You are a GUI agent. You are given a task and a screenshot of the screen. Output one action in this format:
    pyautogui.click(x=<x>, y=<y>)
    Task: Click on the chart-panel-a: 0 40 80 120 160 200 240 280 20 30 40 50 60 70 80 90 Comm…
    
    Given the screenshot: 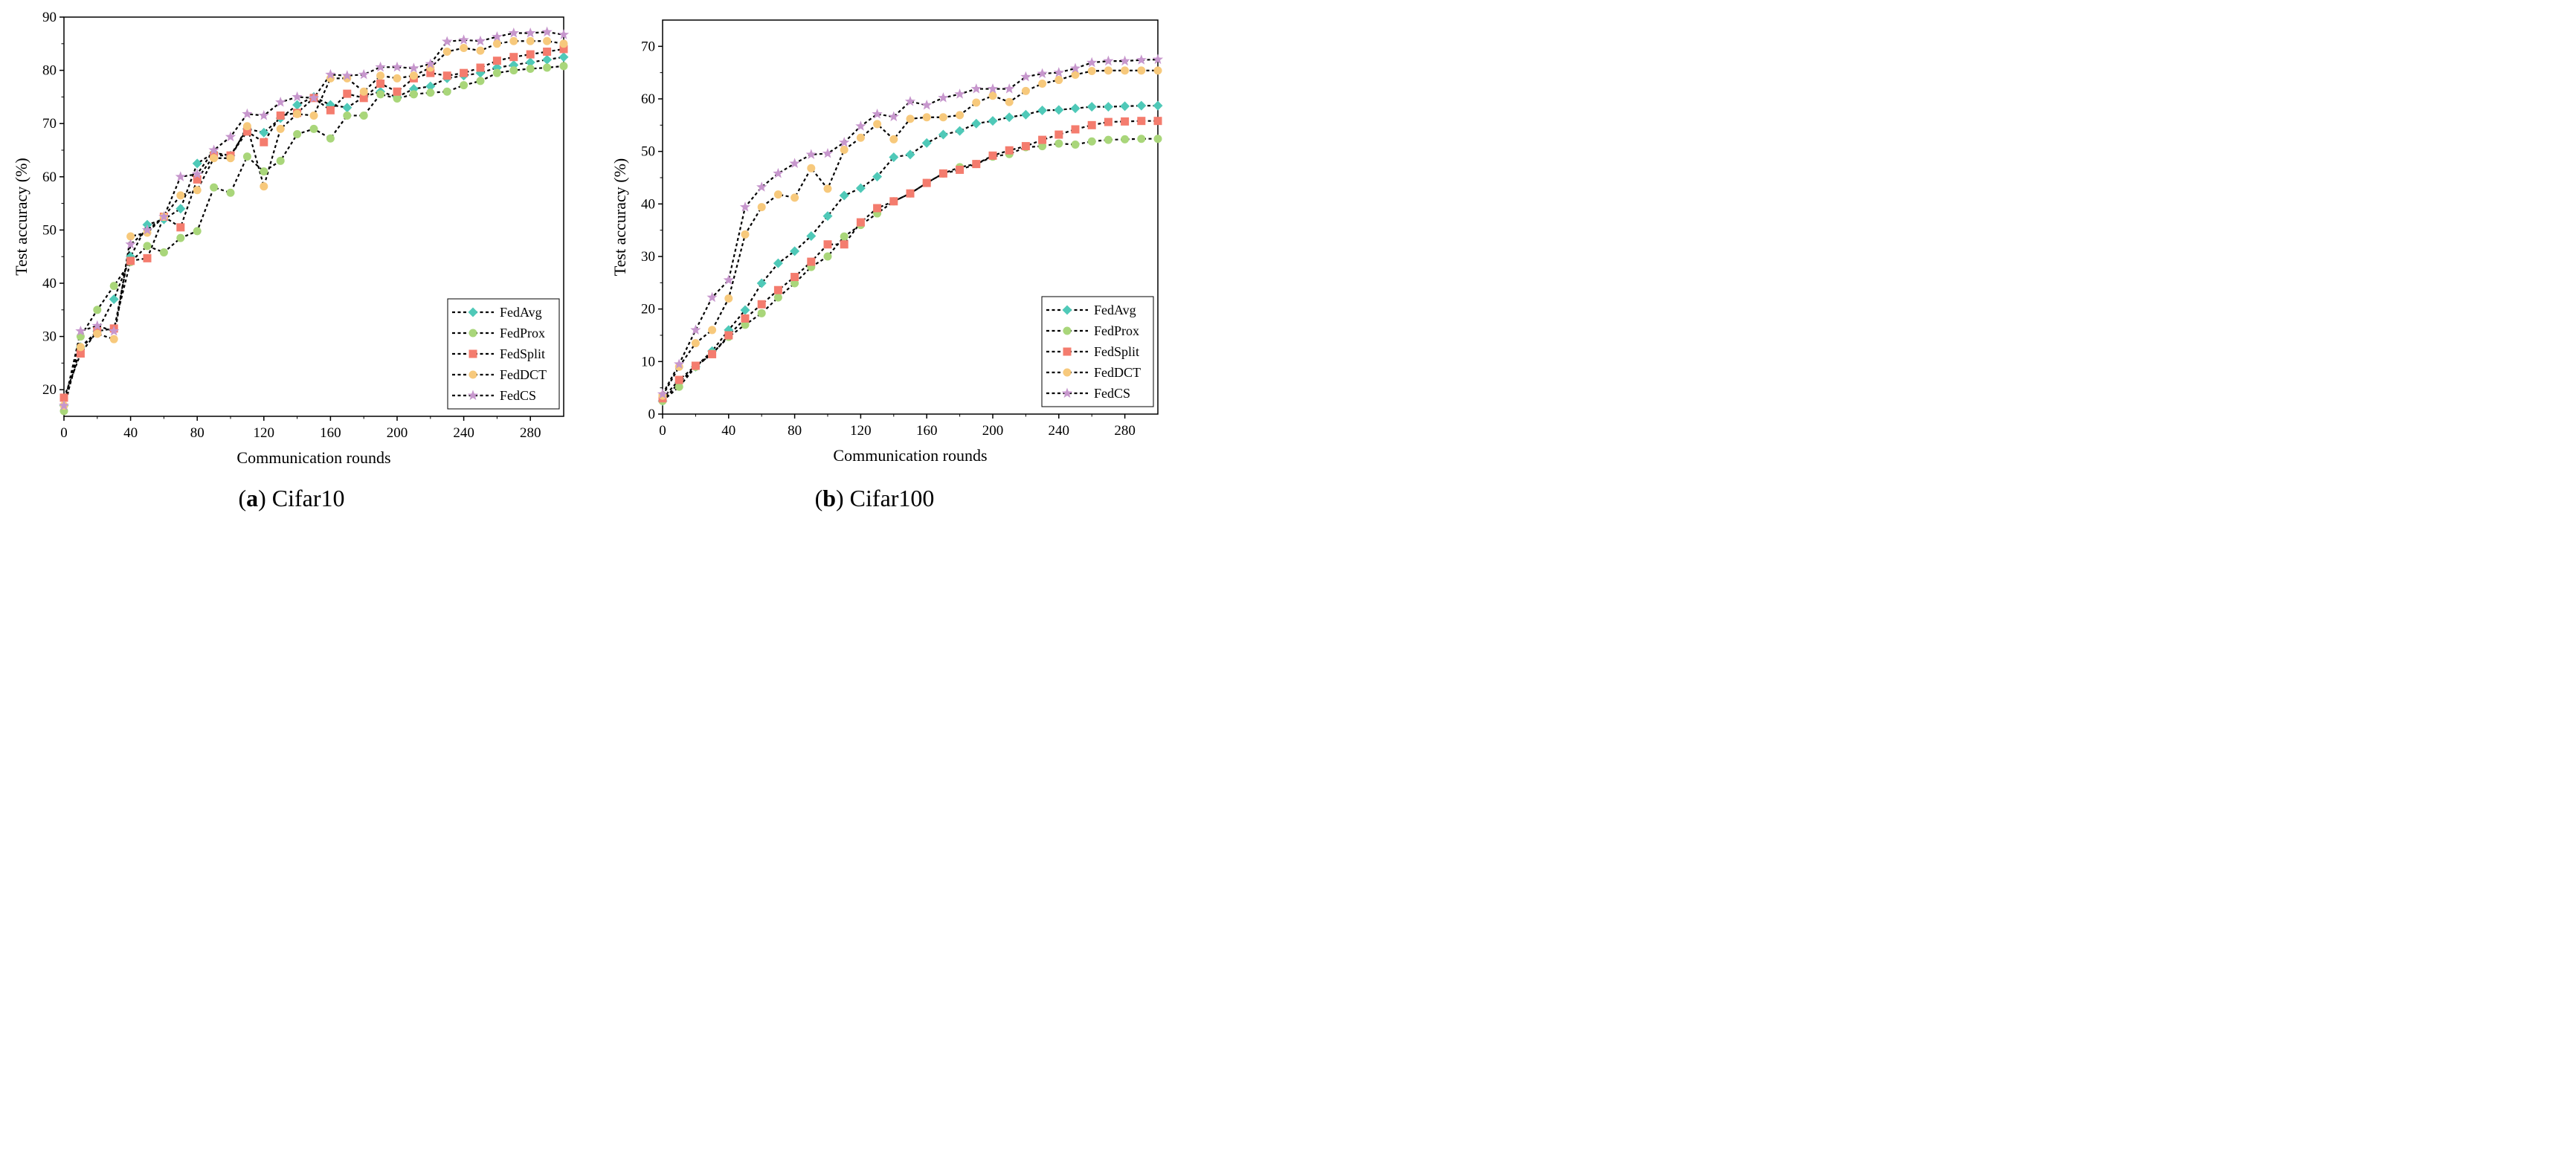 What is the action you would take?
    pyautogui.click(x=291, y=262)
    